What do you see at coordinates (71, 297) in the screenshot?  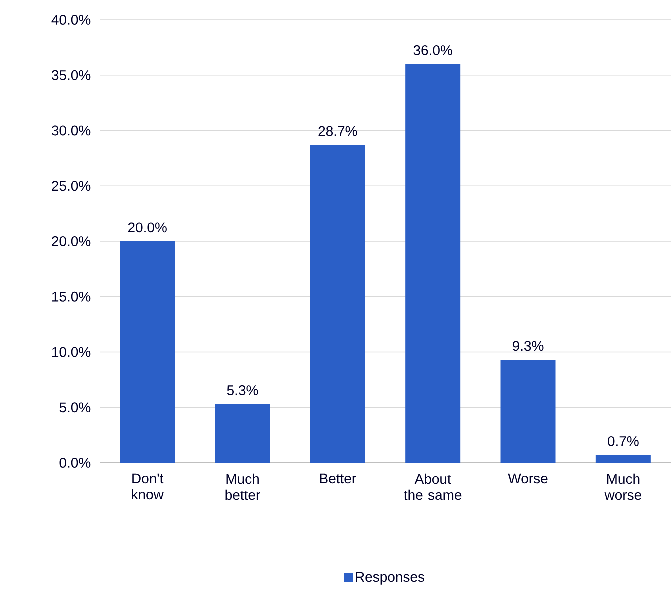 I see `y-tick-label: 15.0%` at bounding box center [71, 297].